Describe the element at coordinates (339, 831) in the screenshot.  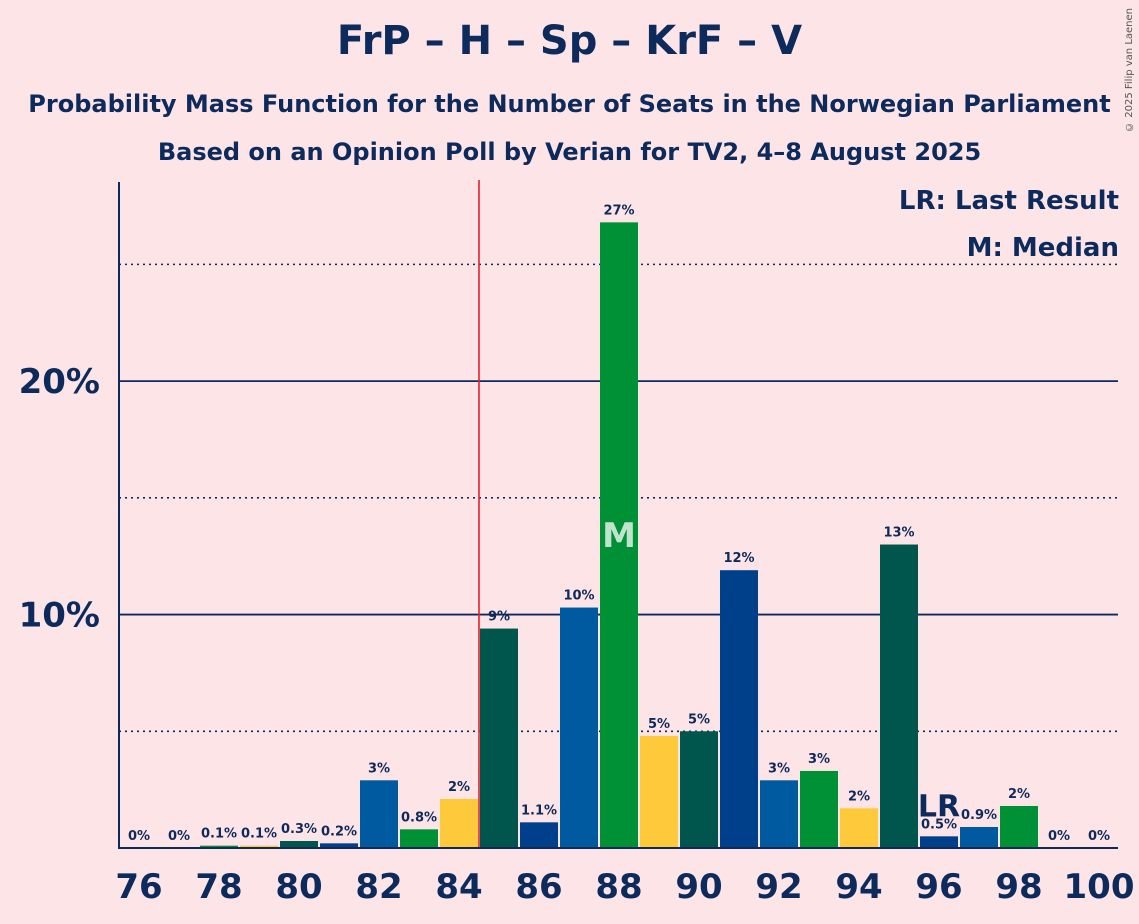
I see `bar-value-label: 0.2%` at that location.